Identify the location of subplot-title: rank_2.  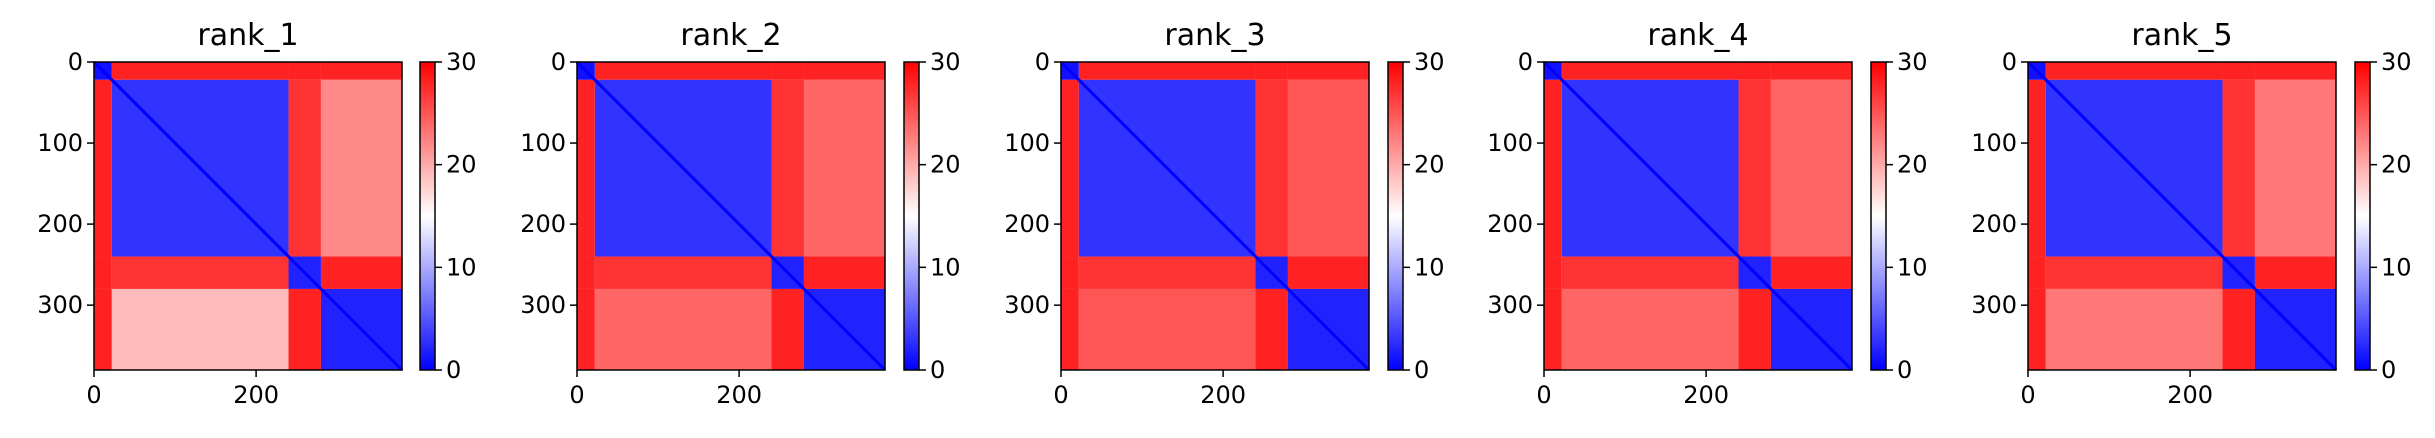
(730, 35).